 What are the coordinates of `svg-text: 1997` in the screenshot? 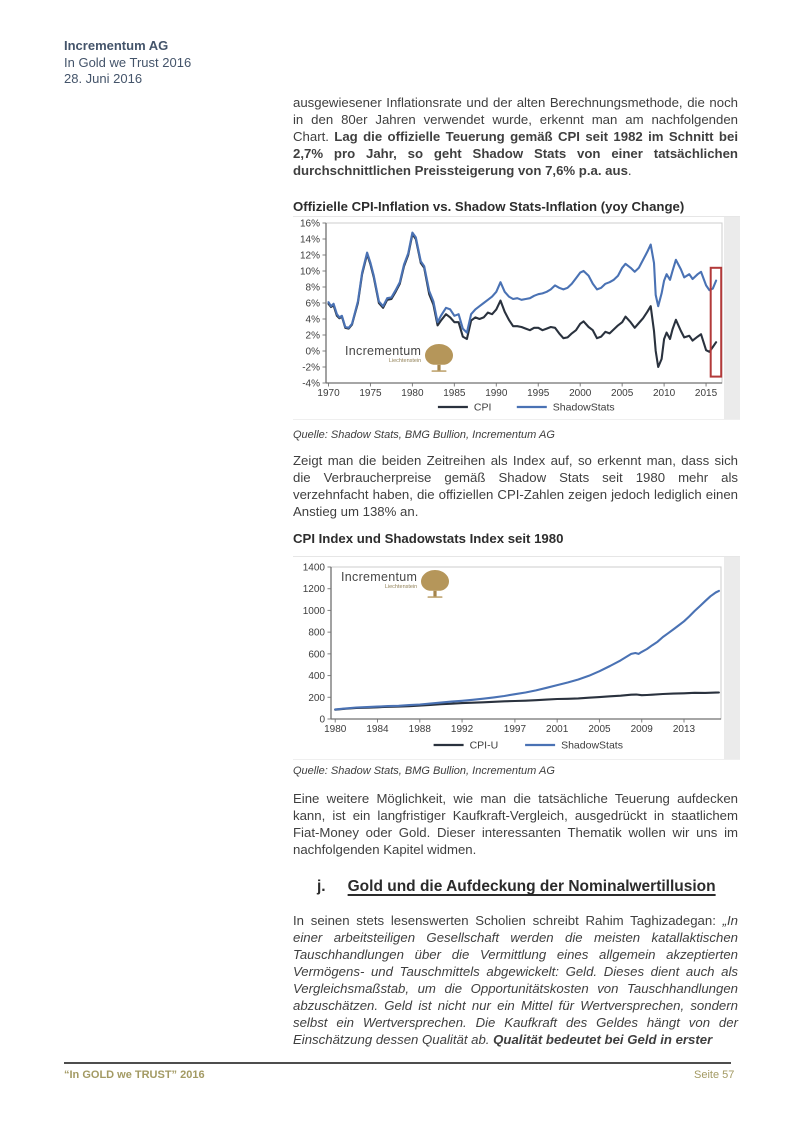 It's located at (515, 729).